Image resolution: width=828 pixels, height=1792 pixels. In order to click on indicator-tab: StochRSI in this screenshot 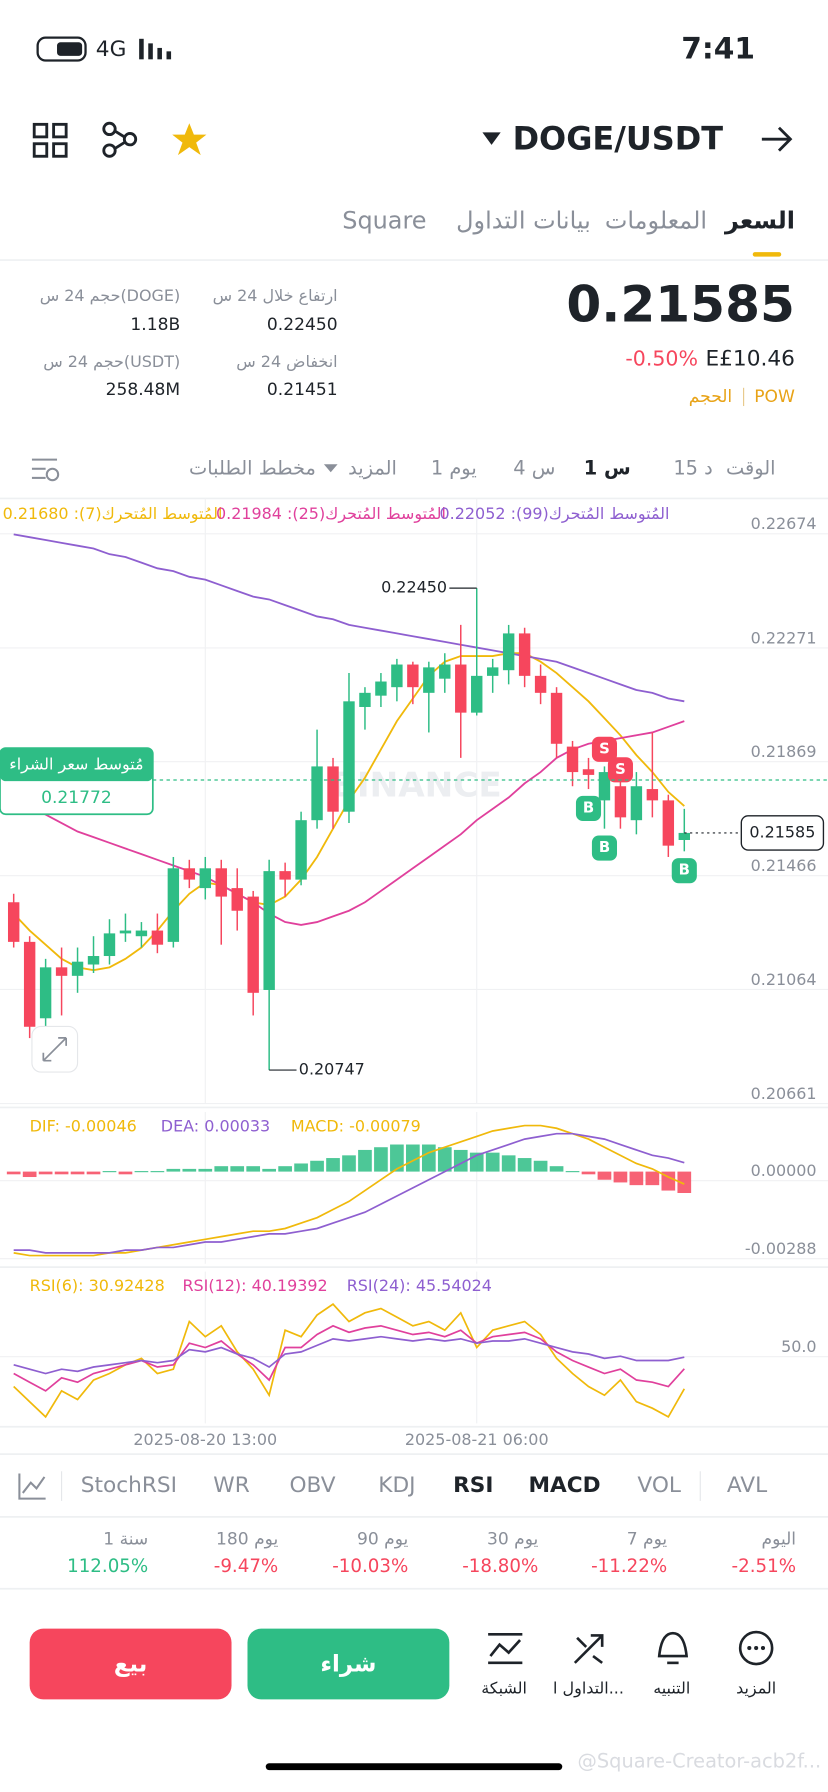, I will do `click(129, 1485)`.